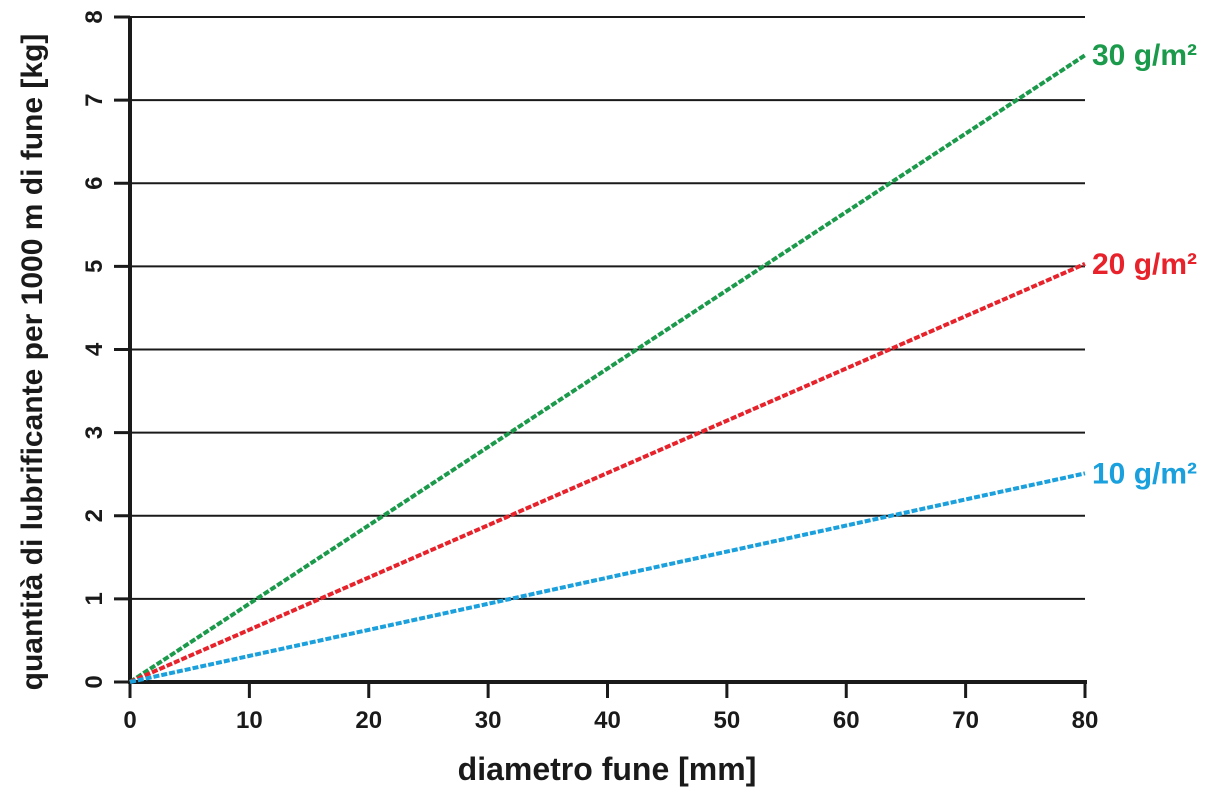 This screenshot has width=1231, height=787. What do you see at coordinates (94, 681) in the screenshot?
I see `y-tick-label-0: 0` at bounding box center [94, 681].